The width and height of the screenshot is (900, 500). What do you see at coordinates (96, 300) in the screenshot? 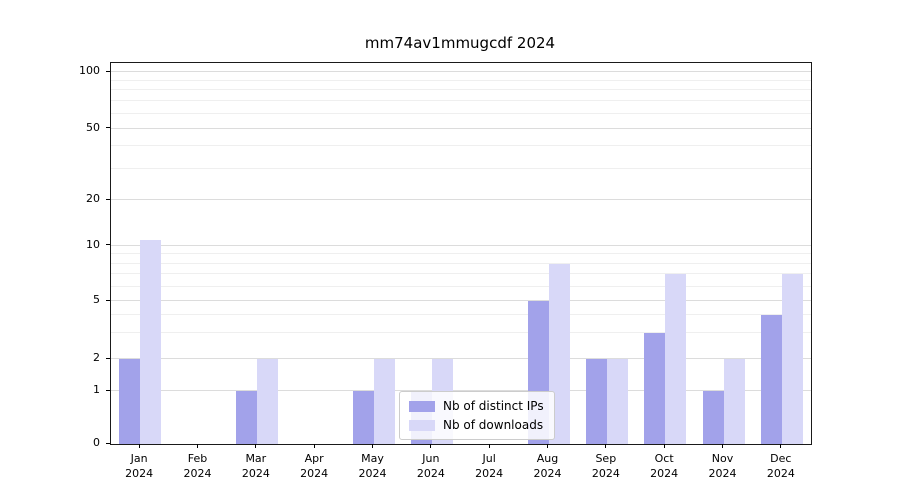
I see `y-tick-label-5: 5` at bounding box center [96, 300].